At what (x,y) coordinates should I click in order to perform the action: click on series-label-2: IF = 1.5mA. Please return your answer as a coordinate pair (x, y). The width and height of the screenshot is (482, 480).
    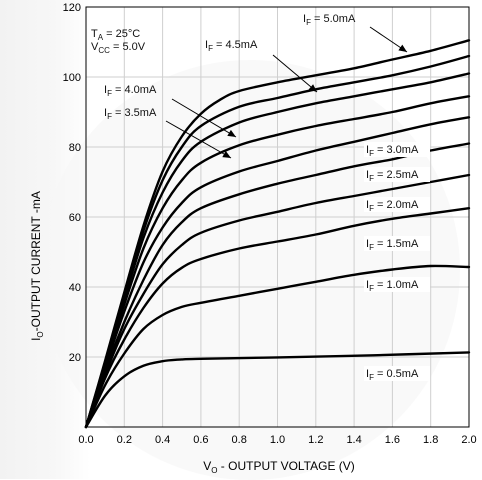
    Looking at the image, I should click on (392, 245).